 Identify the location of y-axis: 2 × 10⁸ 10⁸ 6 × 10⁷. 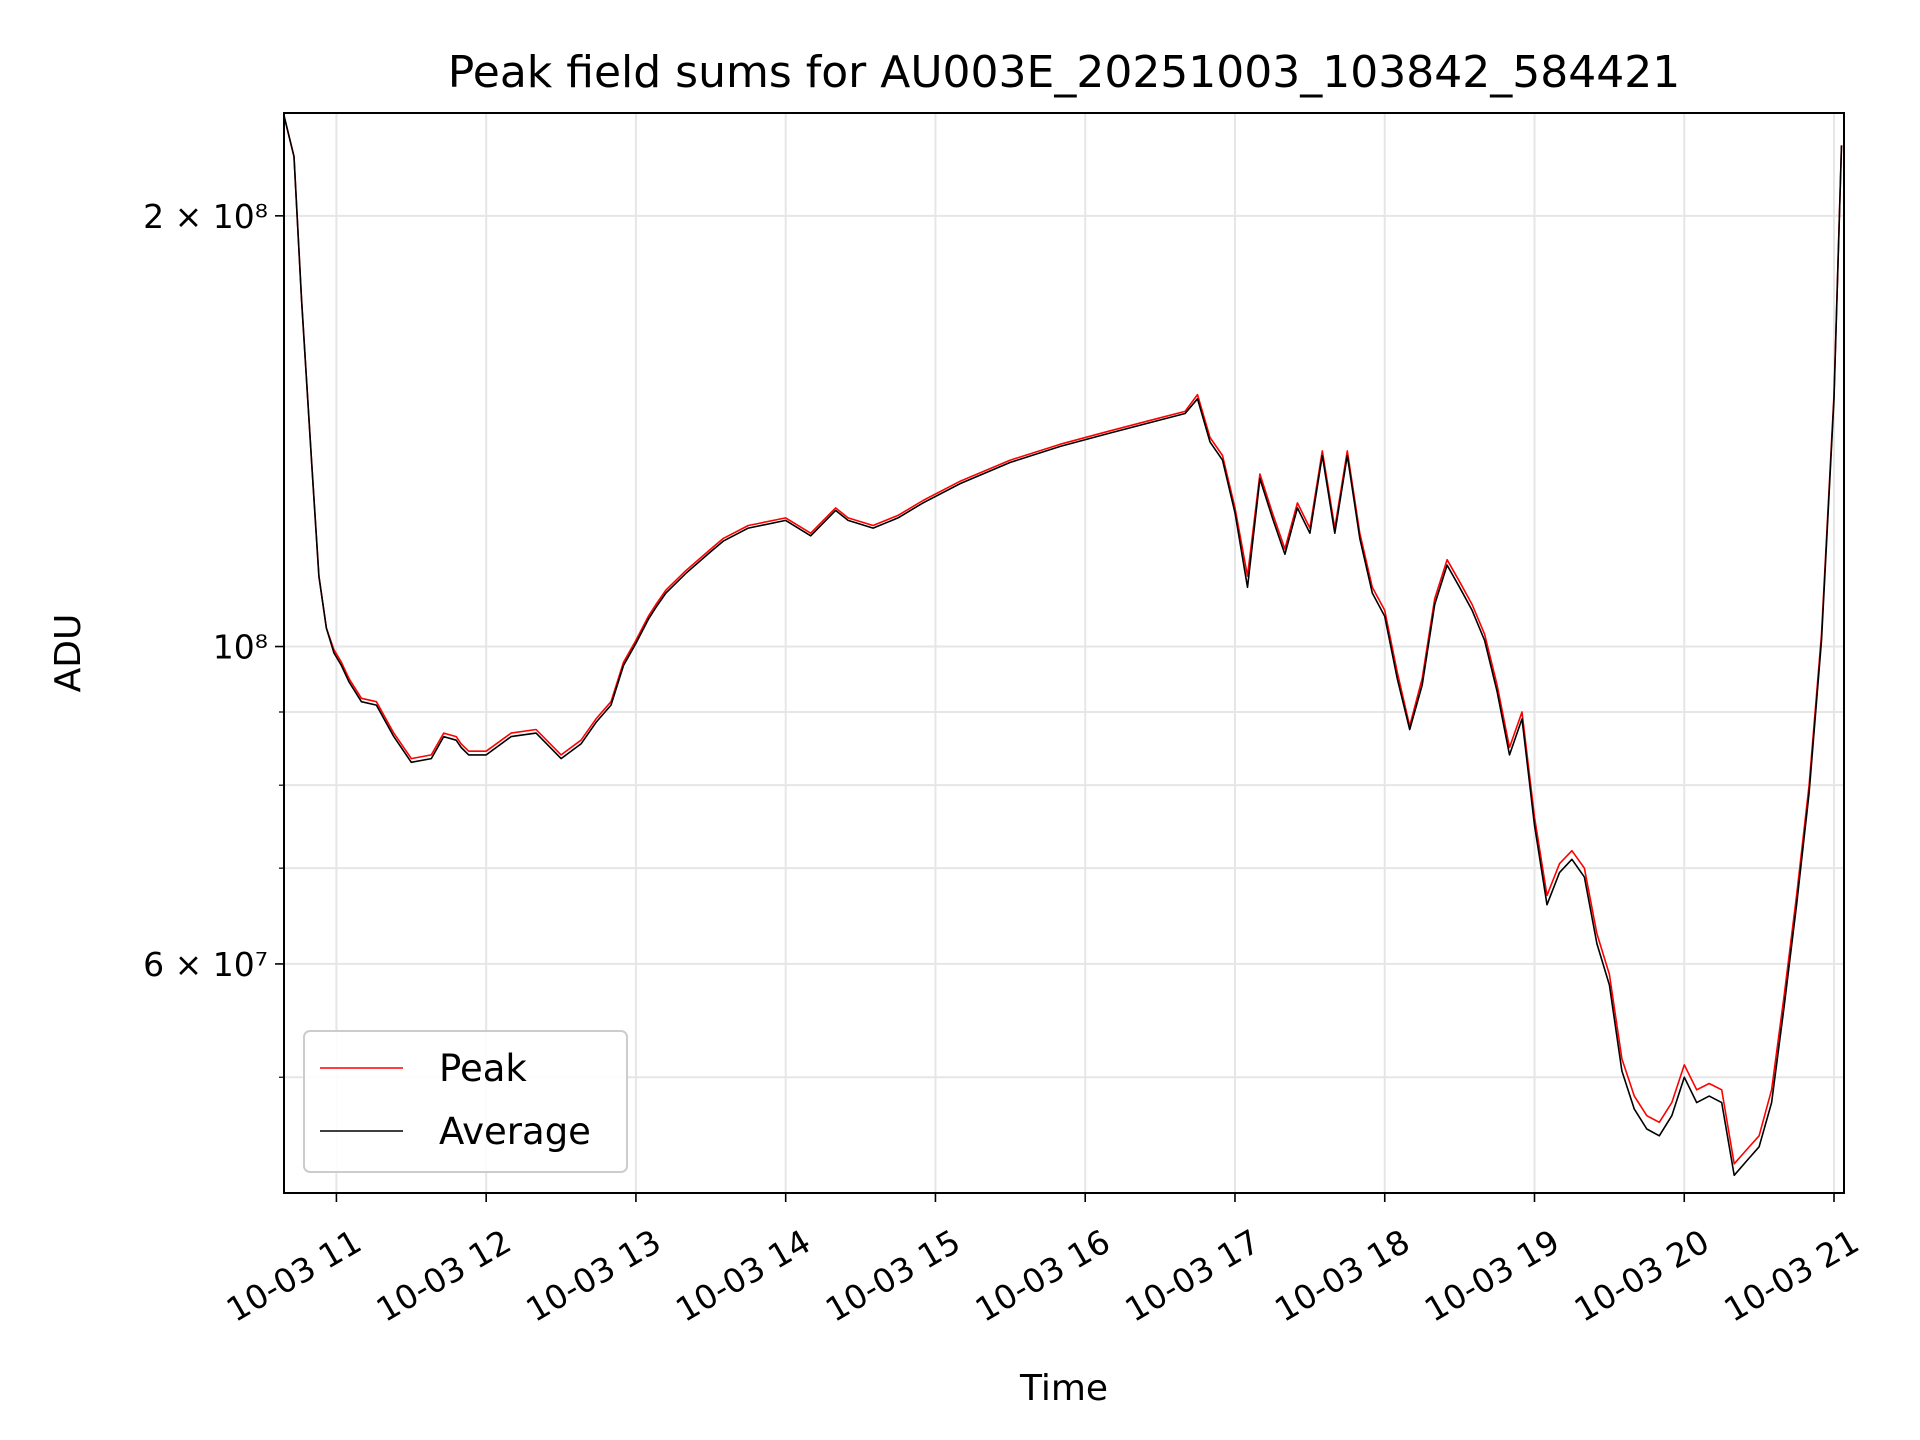
(213, 637).